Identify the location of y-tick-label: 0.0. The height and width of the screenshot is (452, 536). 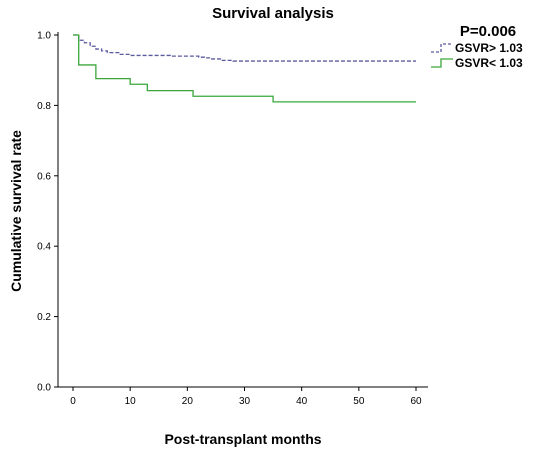
(44, 388).